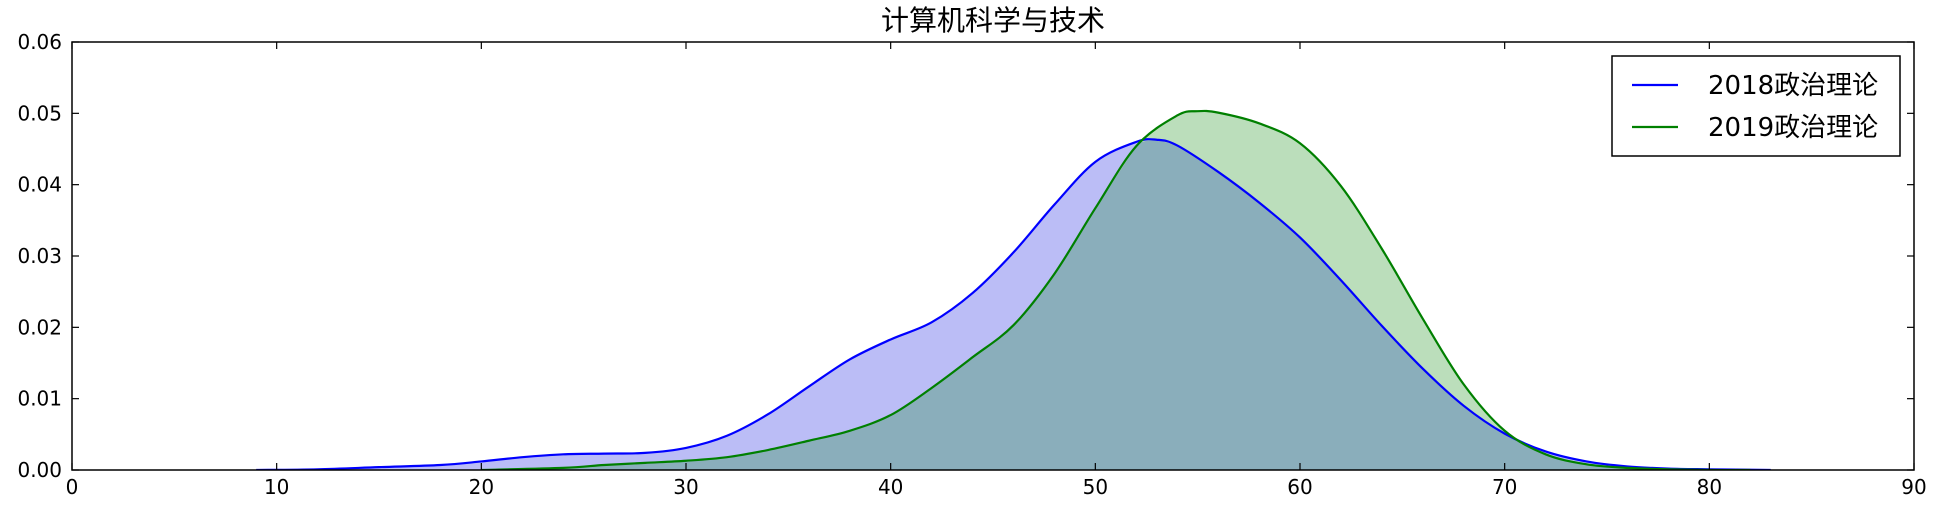 This screenshot has width=1938, height=514. I want to click on x-tick-label: 90, so click(1913, 487).